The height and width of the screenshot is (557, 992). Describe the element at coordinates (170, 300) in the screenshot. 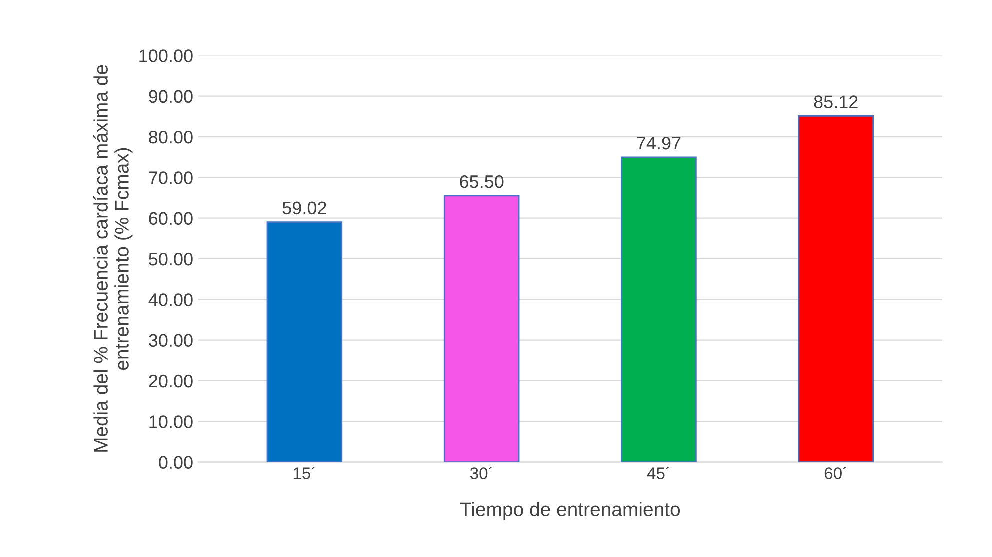

I see `y-tick-label: 40.00` at that location.